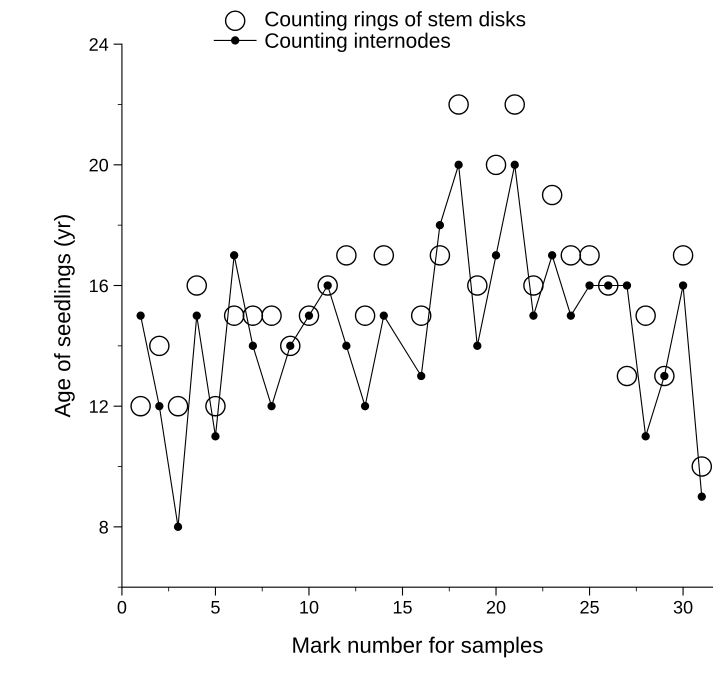 Image resolution: width=713 pixels, height=690 pixels. Describe the element at coordinates (122, 607) in the screenshot. I see `x-tick-label: 0` at that location.